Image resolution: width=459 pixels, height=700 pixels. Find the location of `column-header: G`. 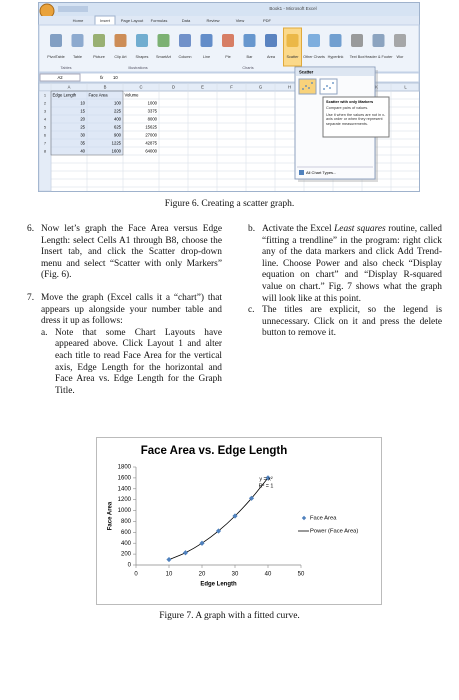

column-header: G is located at coordinates (260, 86).